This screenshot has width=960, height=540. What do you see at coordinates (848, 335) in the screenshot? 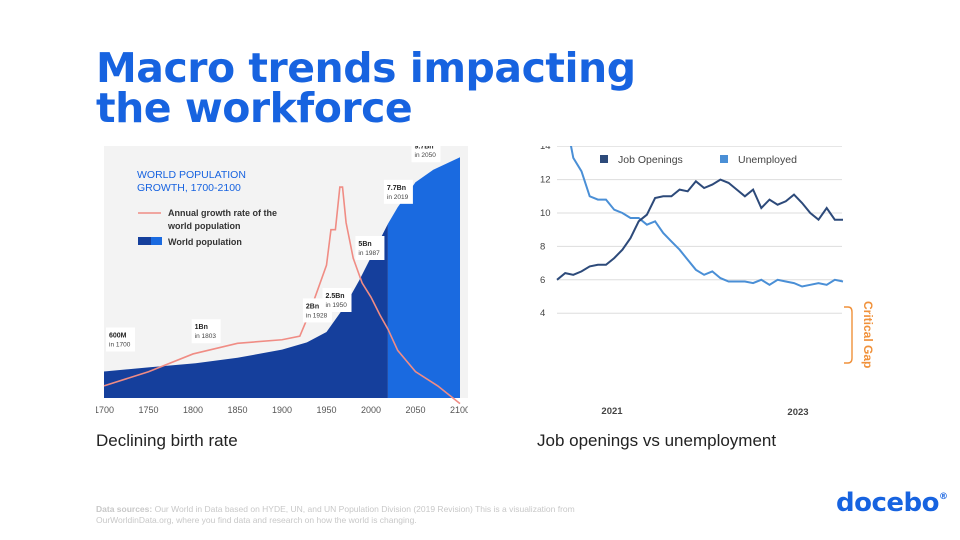
I see `critical-gap-bracket` at bounding box center [848, 335].